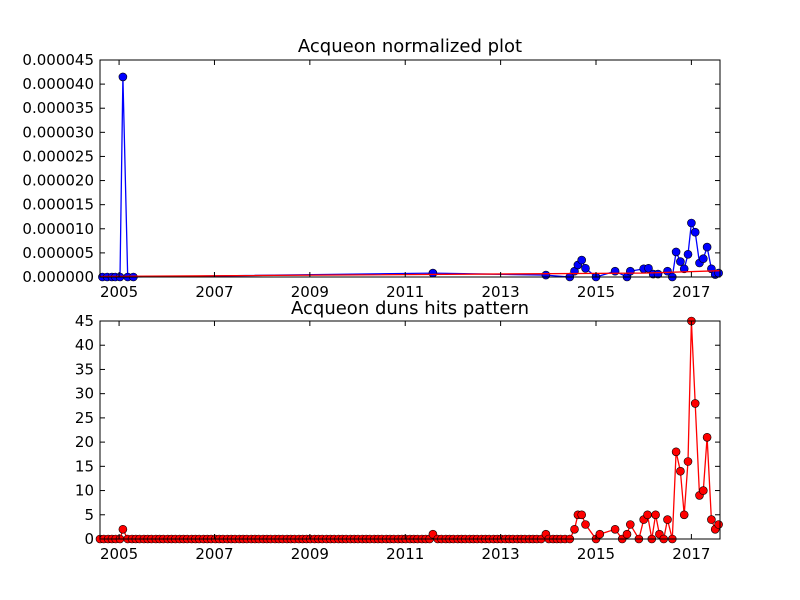 The width and height of the screenshot is (800, 600). Describe the element at coordinates (58, 253) in the screenshot. I see `top-y-tick-label: 0.000005` at that location.